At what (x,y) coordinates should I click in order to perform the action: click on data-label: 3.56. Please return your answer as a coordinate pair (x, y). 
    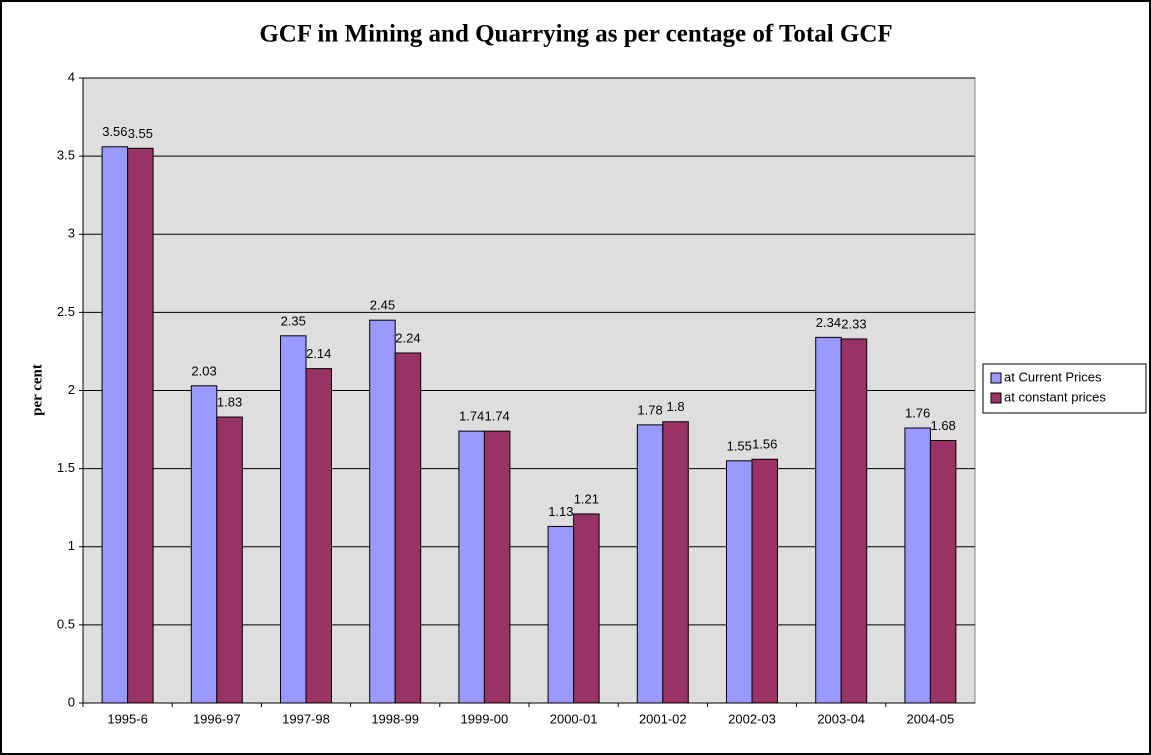
    Looking at the image, I should click on (114, 131).